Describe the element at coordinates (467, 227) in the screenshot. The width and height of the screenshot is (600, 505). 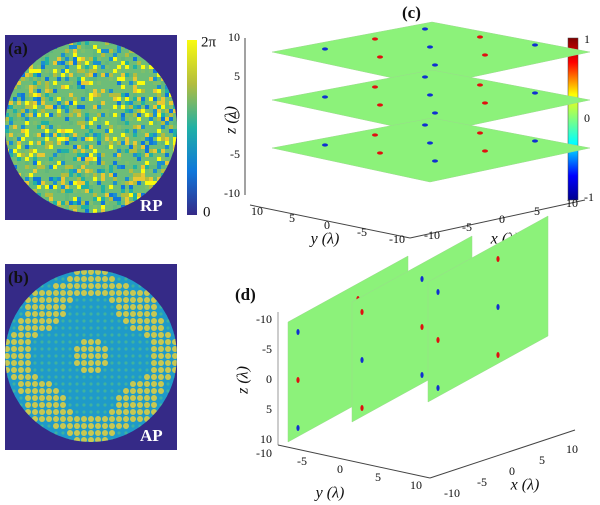
I see `x-tick-label: -5` at that location.